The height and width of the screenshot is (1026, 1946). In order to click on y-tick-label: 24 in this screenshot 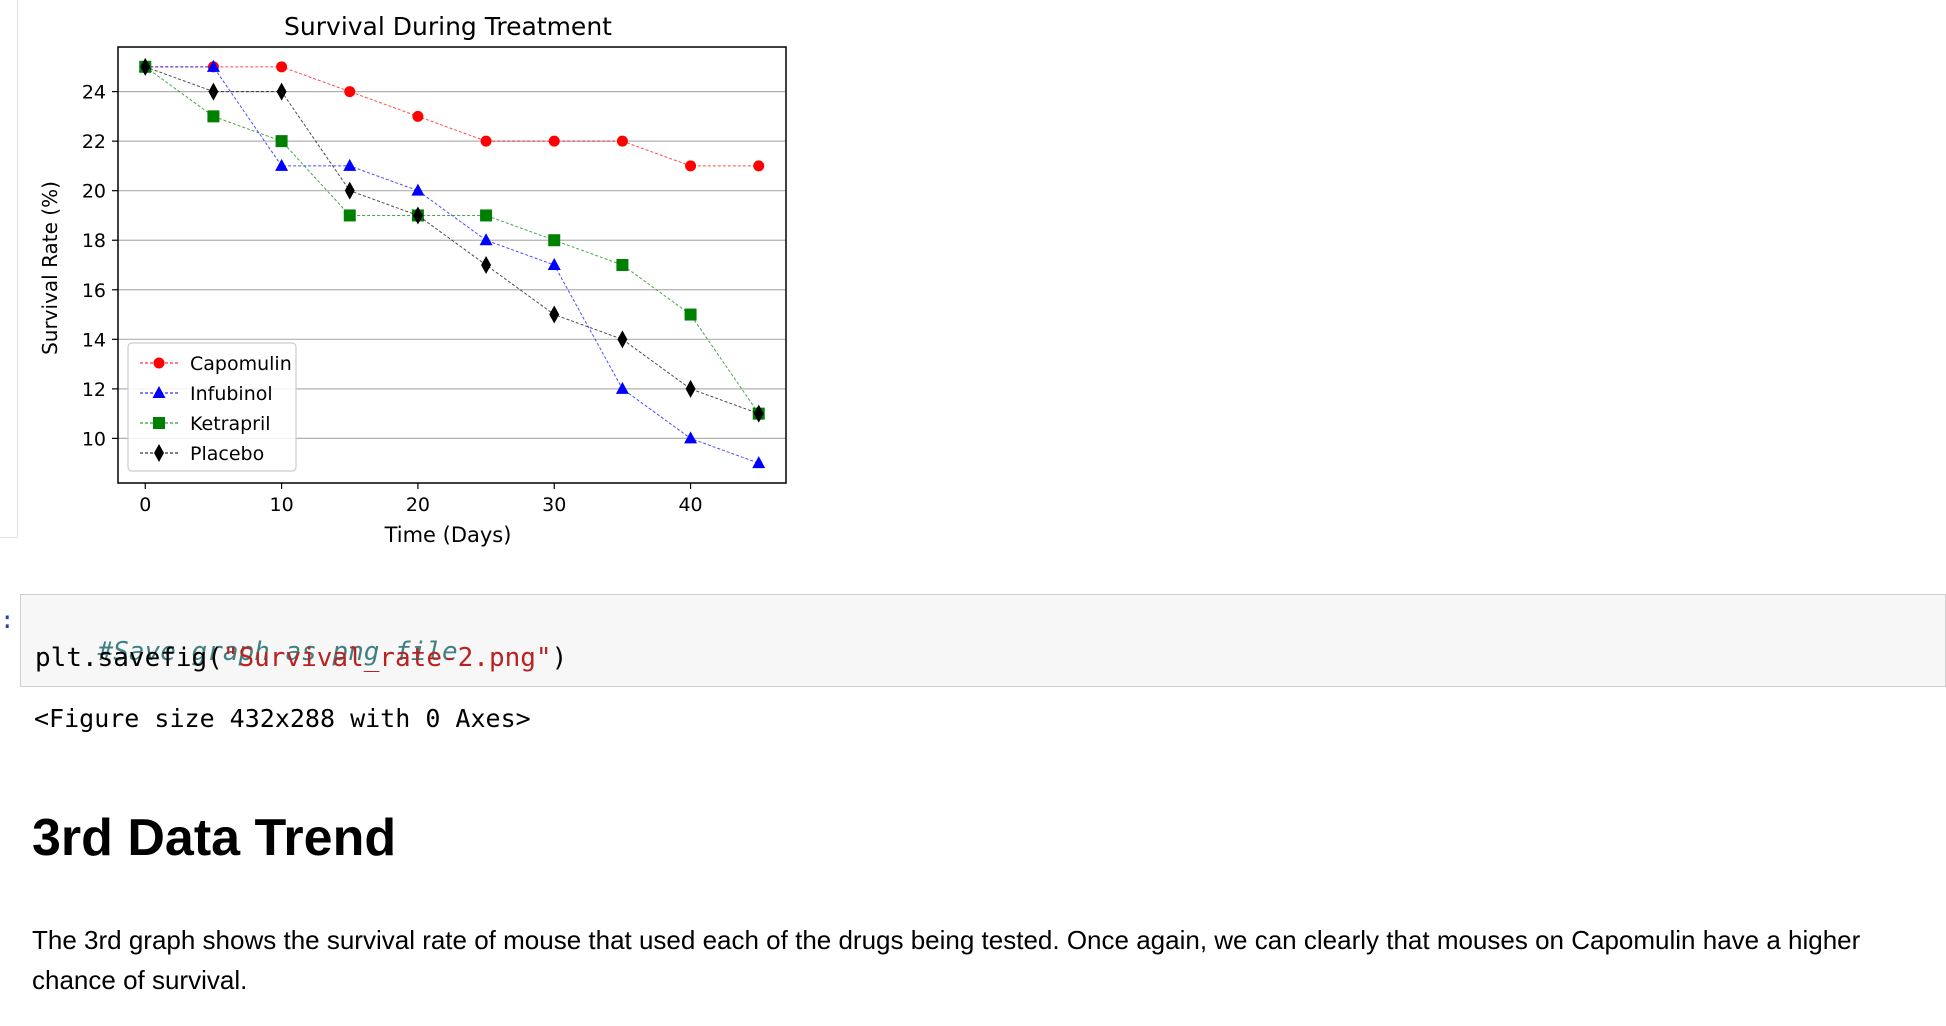, I will do `click(94, 93)`.